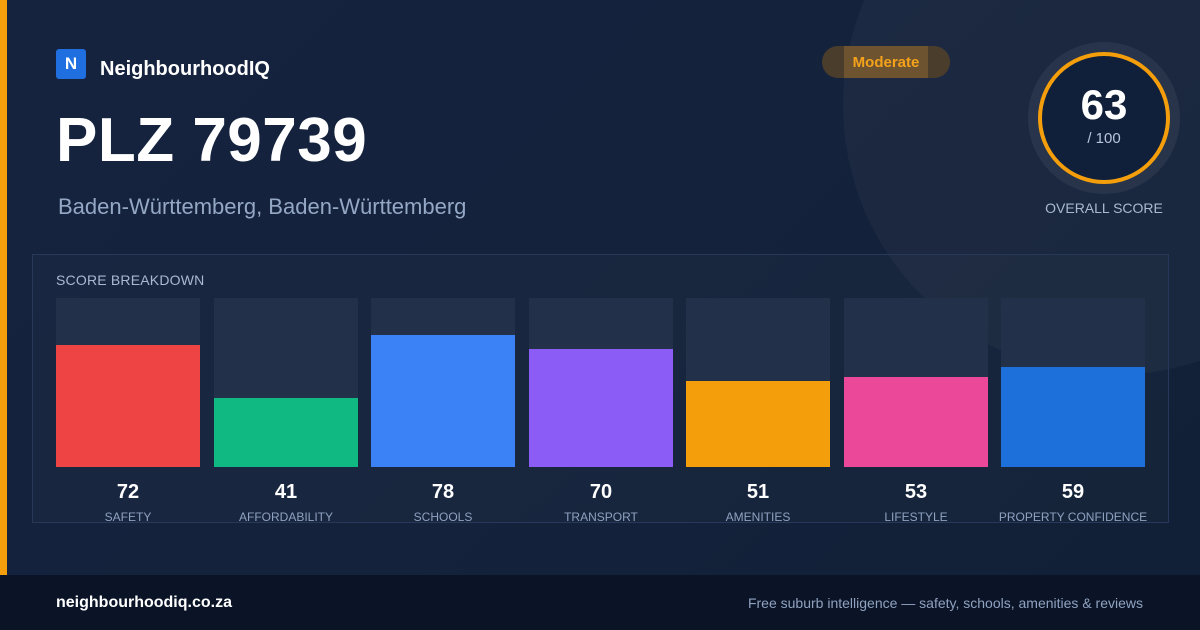  What do you see at coordinates (285, 517) in the screenshot?
I see `score-bar-label: AFFORDABILITY` at bounding box center [285, 517].